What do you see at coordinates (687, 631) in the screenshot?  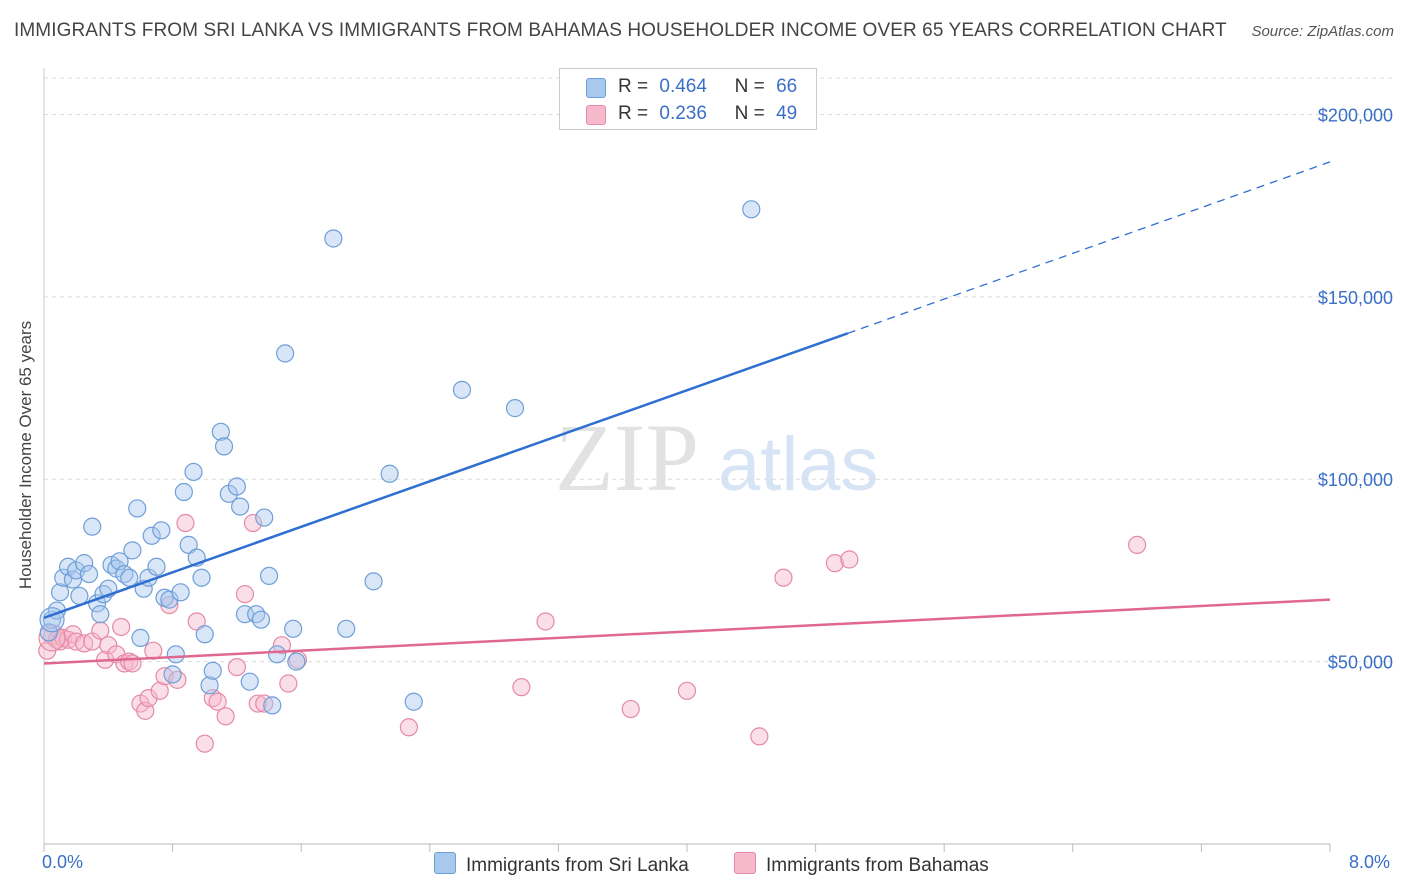 I see `bahamas-trend-line` at bounding box center [687, 631].